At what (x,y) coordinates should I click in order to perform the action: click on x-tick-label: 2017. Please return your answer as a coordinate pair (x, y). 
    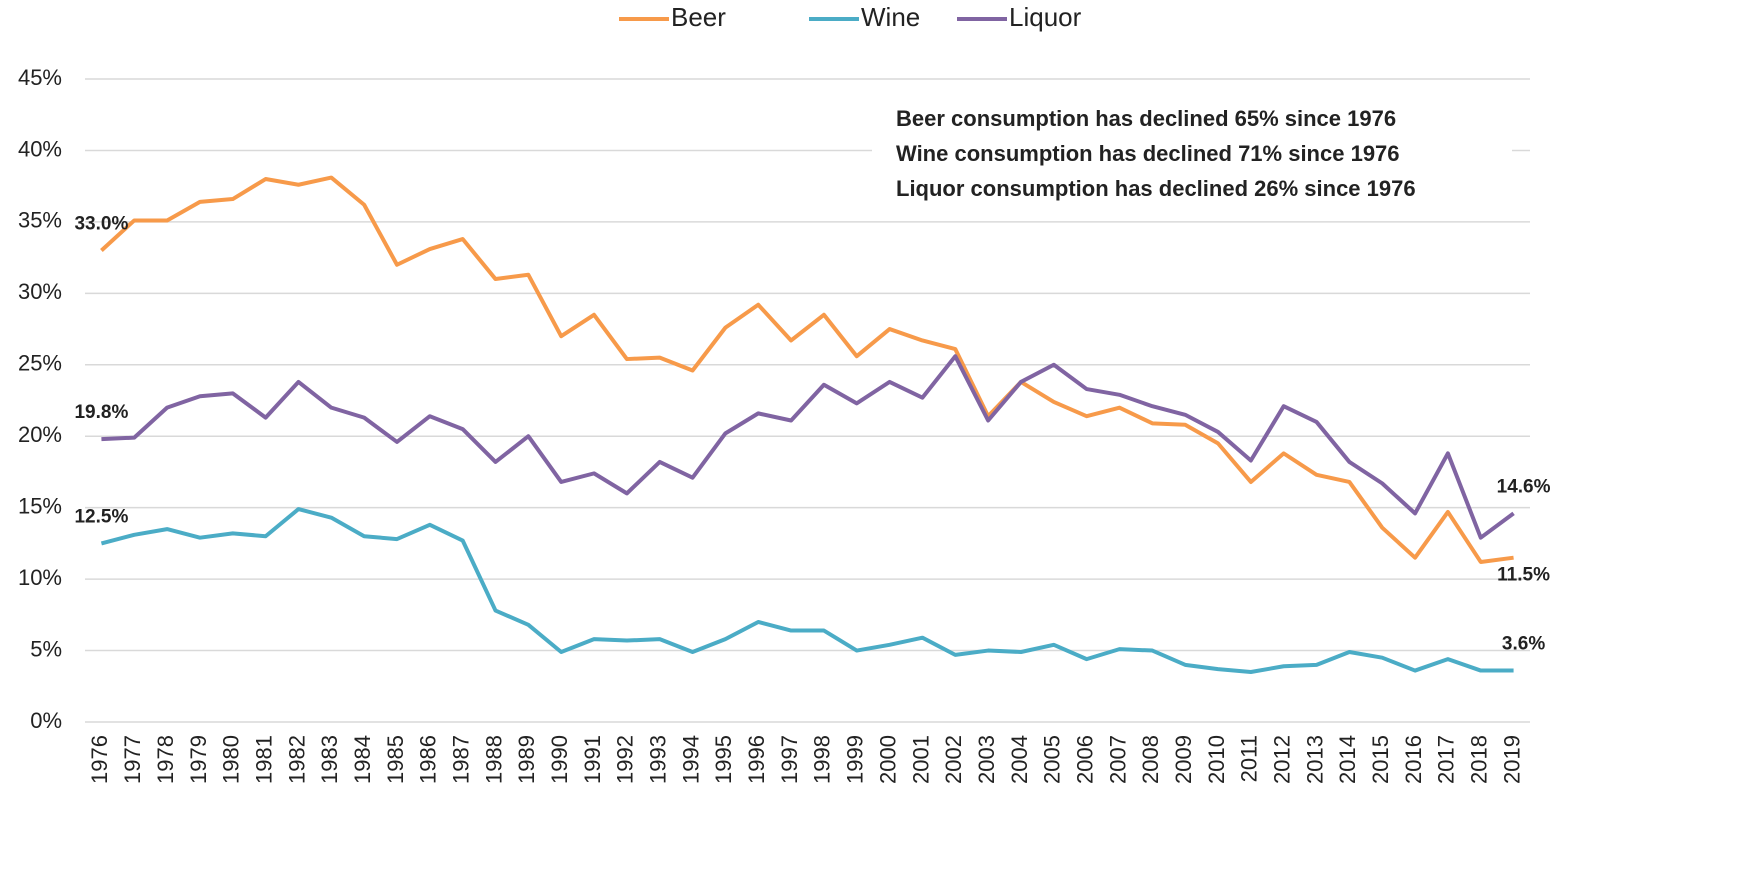
    Looking at the image, I should click on (1446, 759).